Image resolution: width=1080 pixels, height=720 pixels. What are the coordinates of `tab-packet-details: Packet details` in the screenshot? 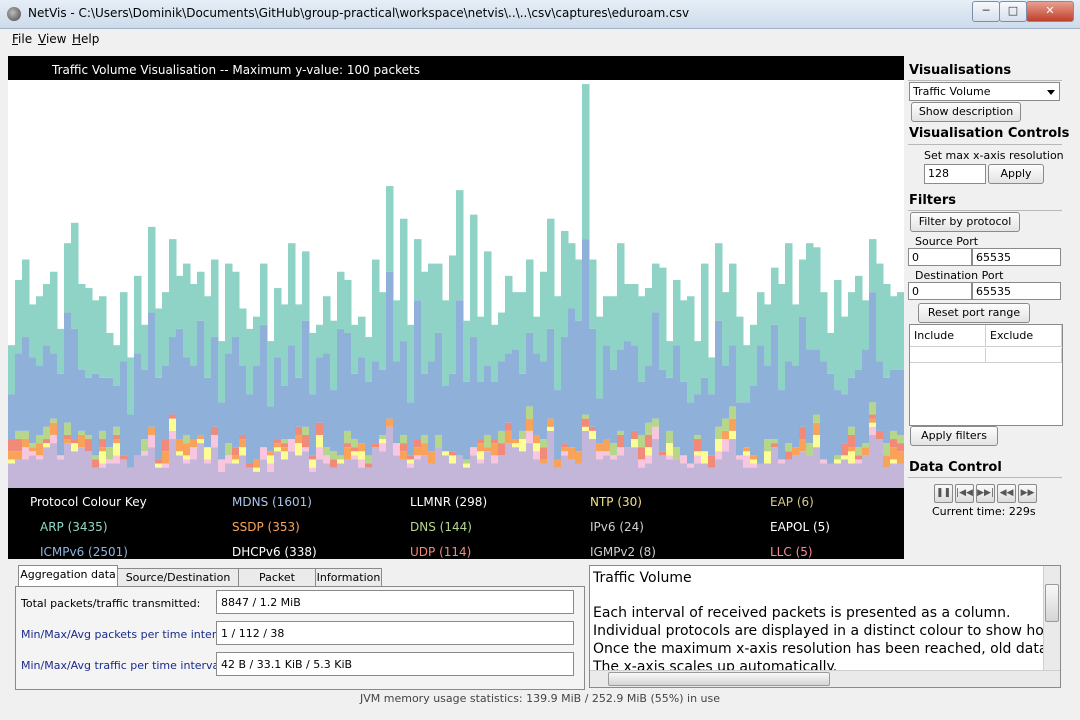 It's located at (277, 584).